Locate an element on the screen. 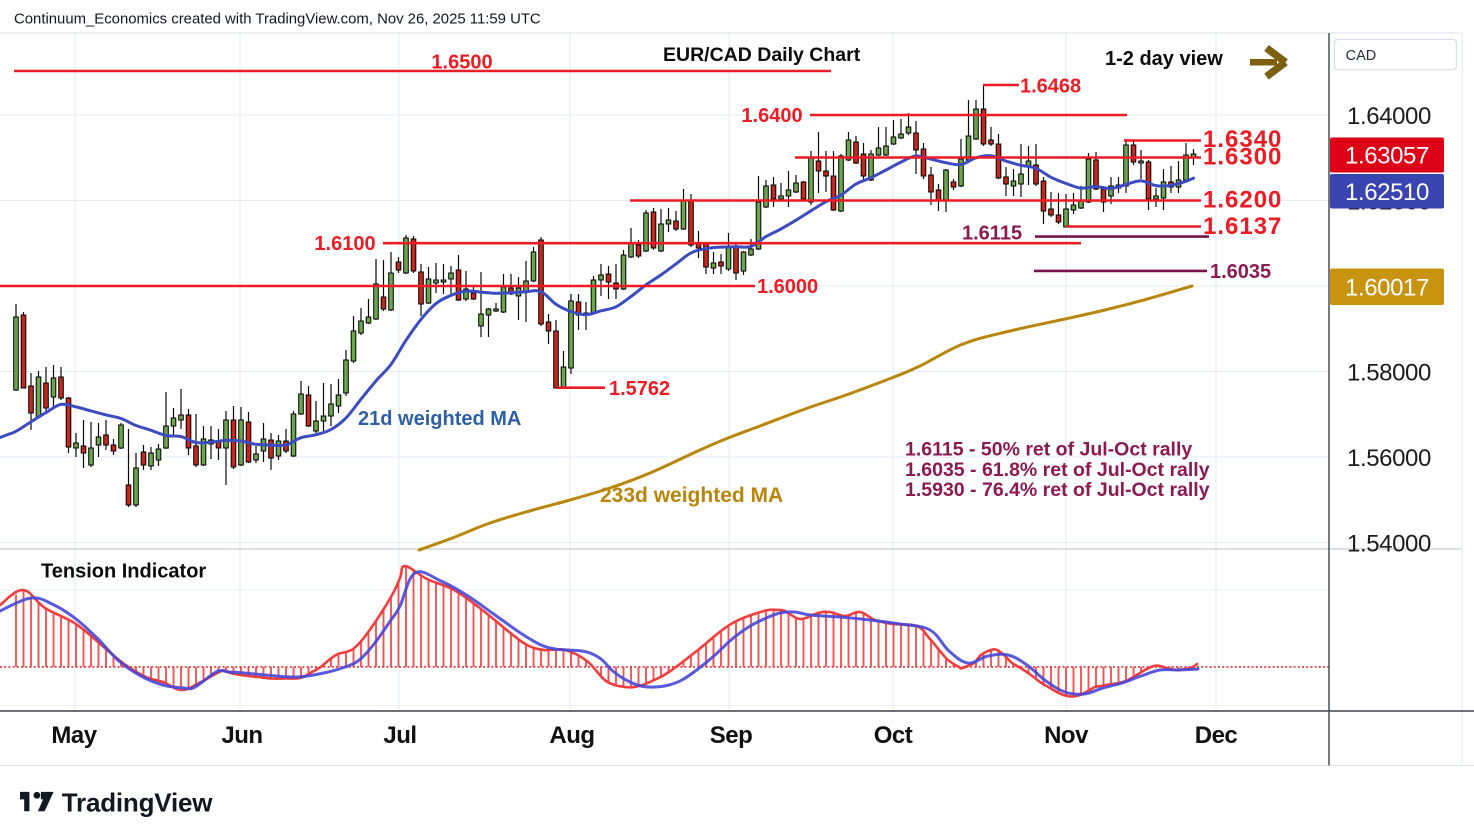  svg-text: 1.6300 is located at coordinates (1242, 157).